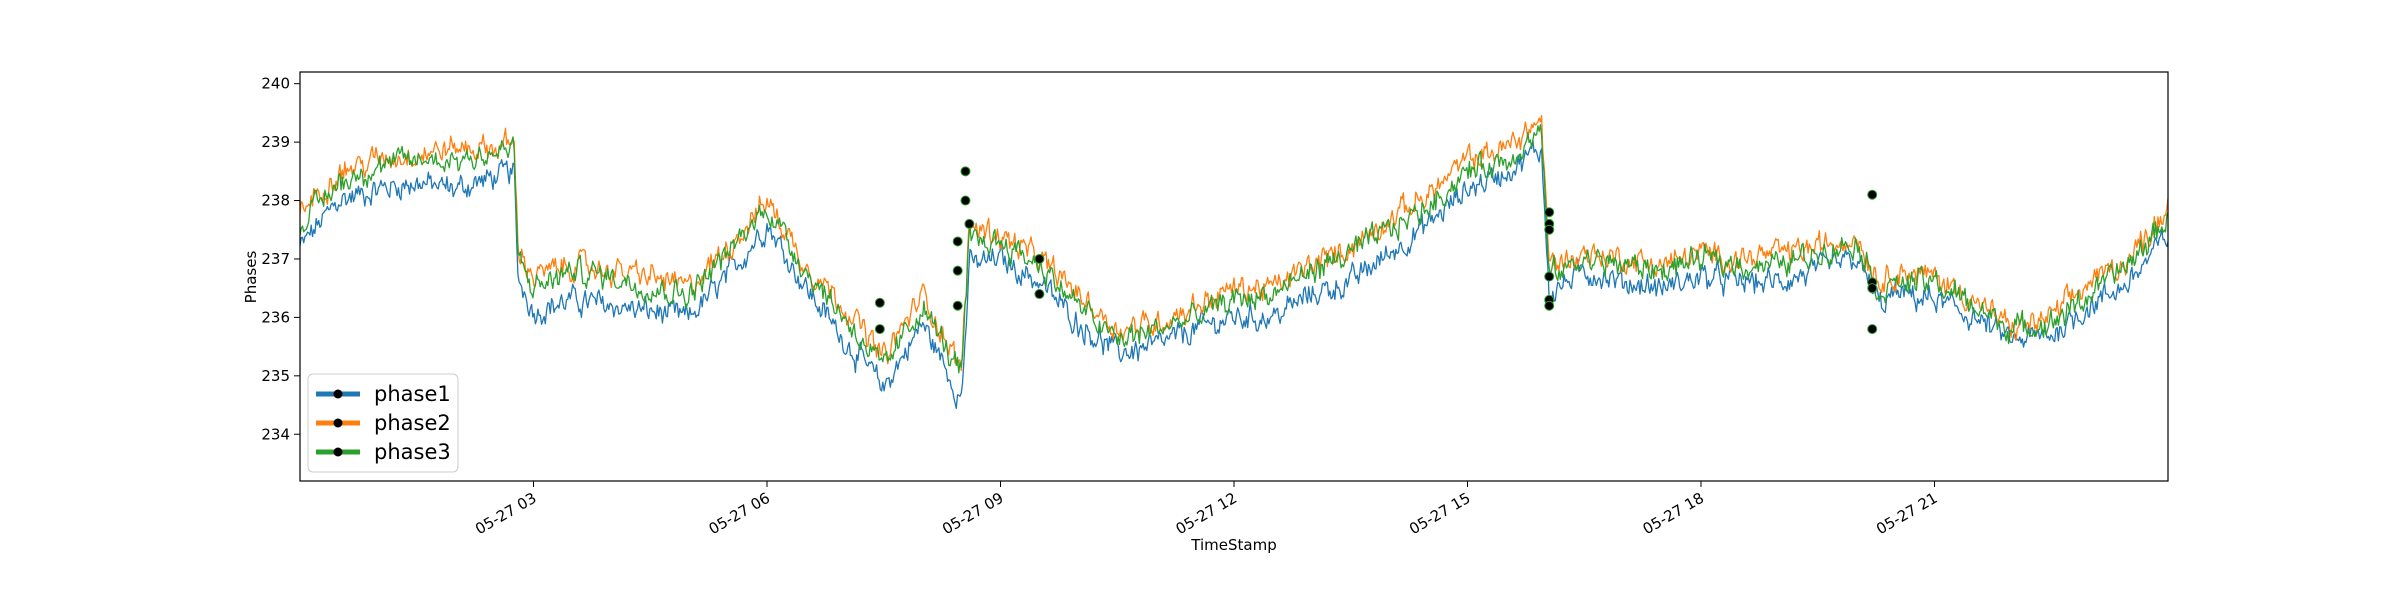 The image size is (2400, 600). Describe the element at coordinates (338, 452) in the screenshot. I see `legend-marker-phase3` at that location.